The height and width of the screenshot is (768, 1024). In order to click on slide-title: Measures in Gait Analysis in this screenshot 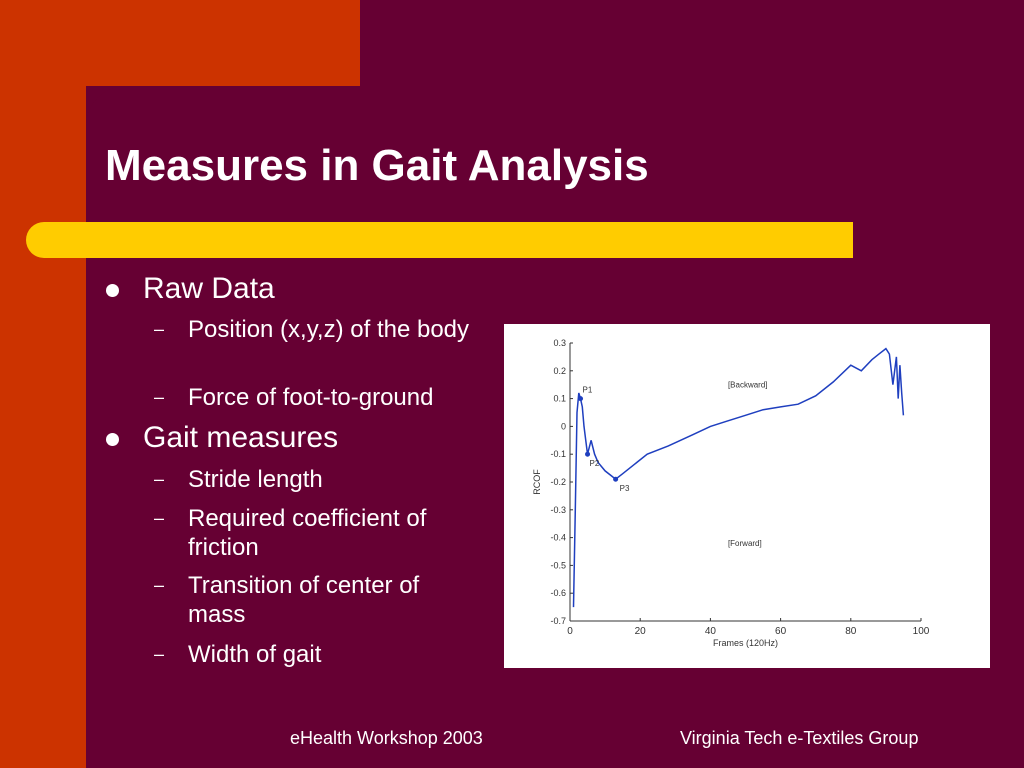, I will do `click(377, 165)`.